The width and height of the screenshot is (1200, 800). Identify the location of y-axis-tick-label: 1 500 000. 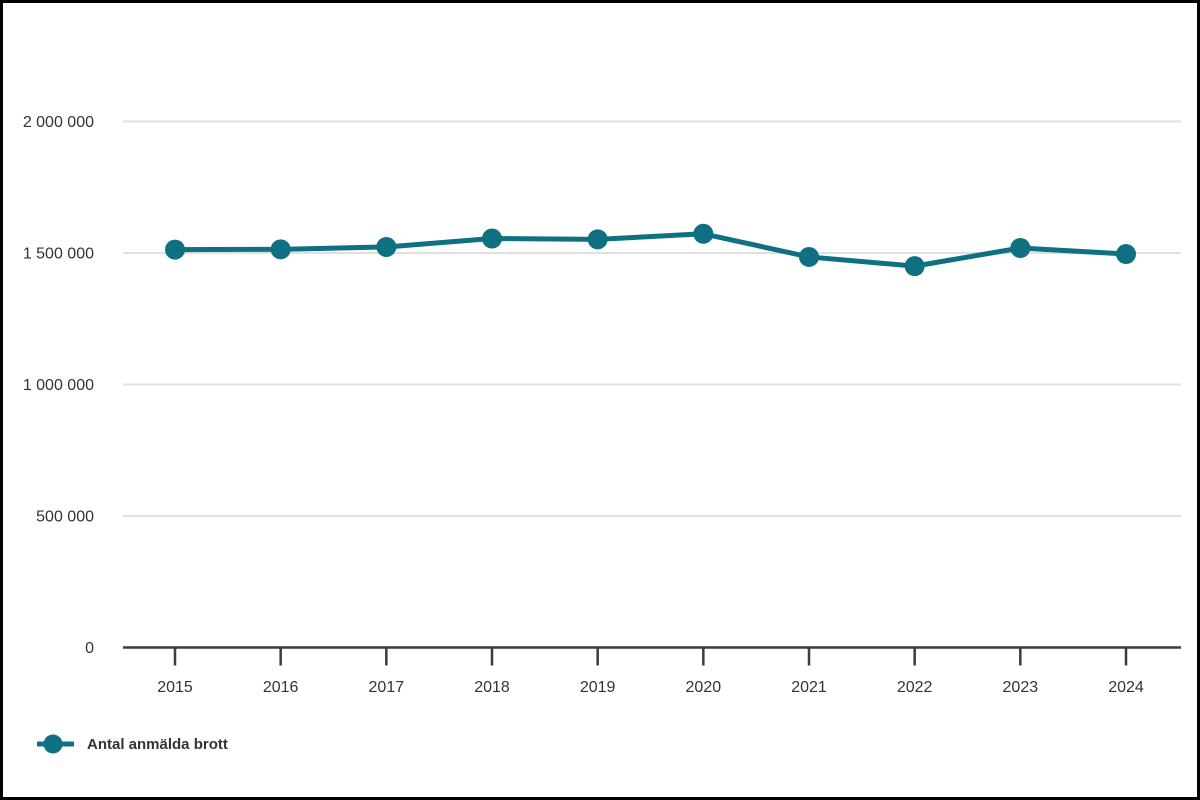
(58, 254).